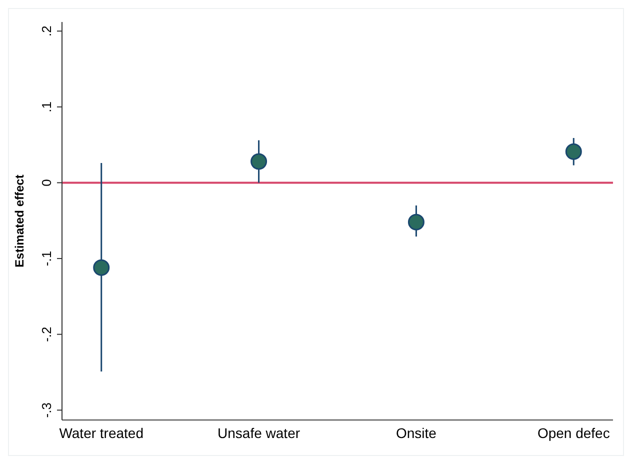  I want to click on y-tick-label: .2, so click(46, 31).